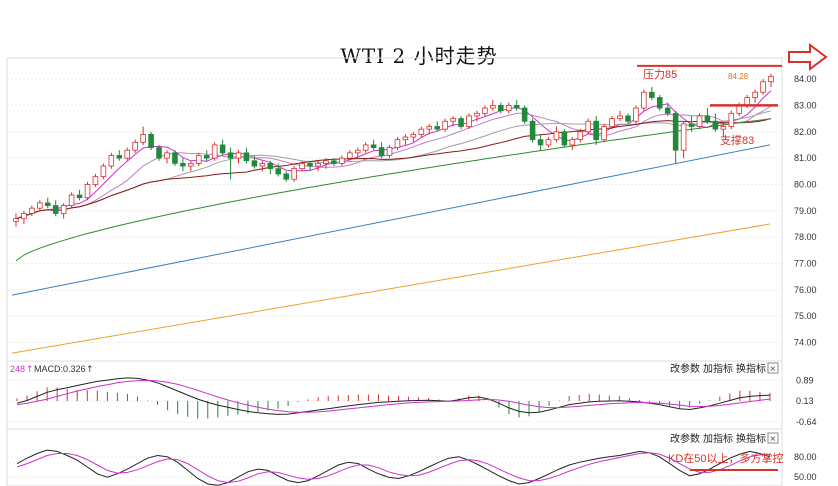 This screenshot has width=838, height=486. What do you see at coordinates (805, 184) in the screenshot?
I see `ytick-label: 80.00` at bounding box center [805, 184].